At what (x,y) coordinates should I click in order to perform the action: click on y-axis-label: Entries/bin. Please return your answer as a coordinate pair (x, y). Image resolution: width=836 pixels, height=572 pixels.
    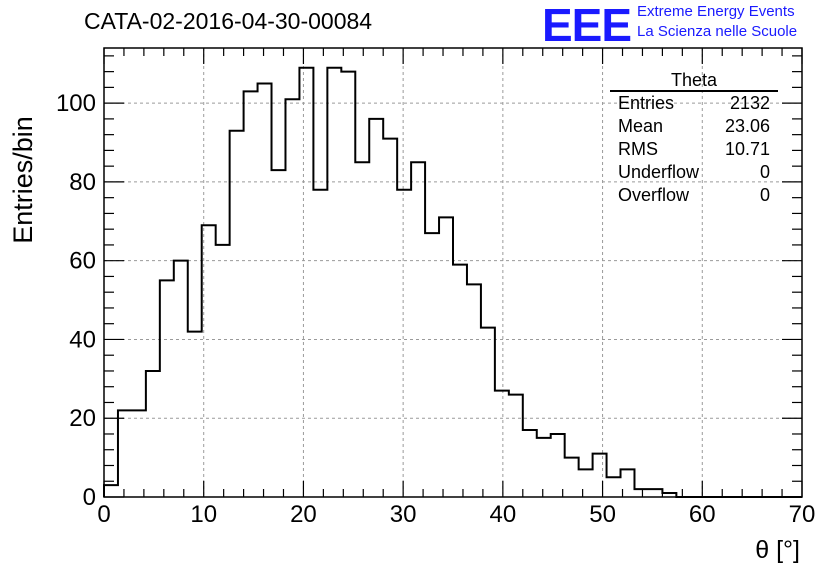
    Looking at the image, I should click on (23, 180).